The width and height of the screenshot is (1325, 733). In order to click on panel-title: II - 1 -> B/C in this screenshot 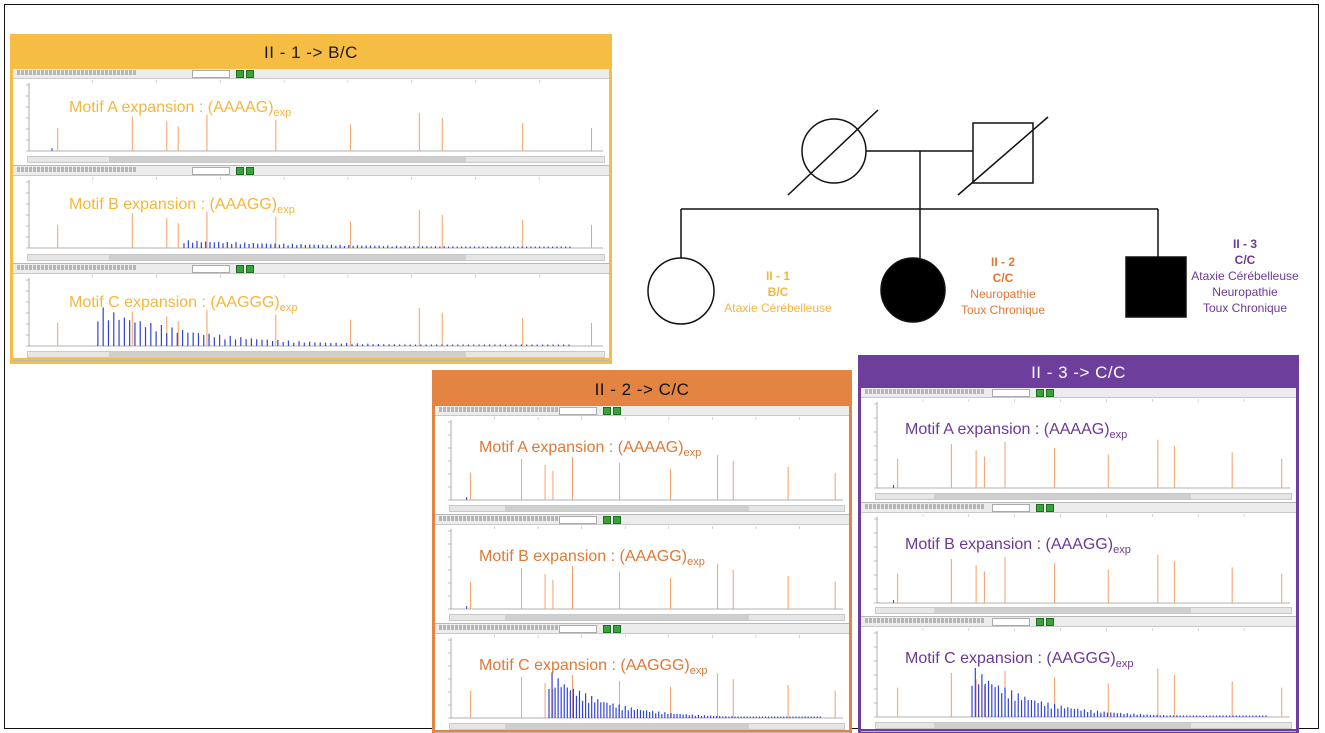, I will do `click(311, 52)`.